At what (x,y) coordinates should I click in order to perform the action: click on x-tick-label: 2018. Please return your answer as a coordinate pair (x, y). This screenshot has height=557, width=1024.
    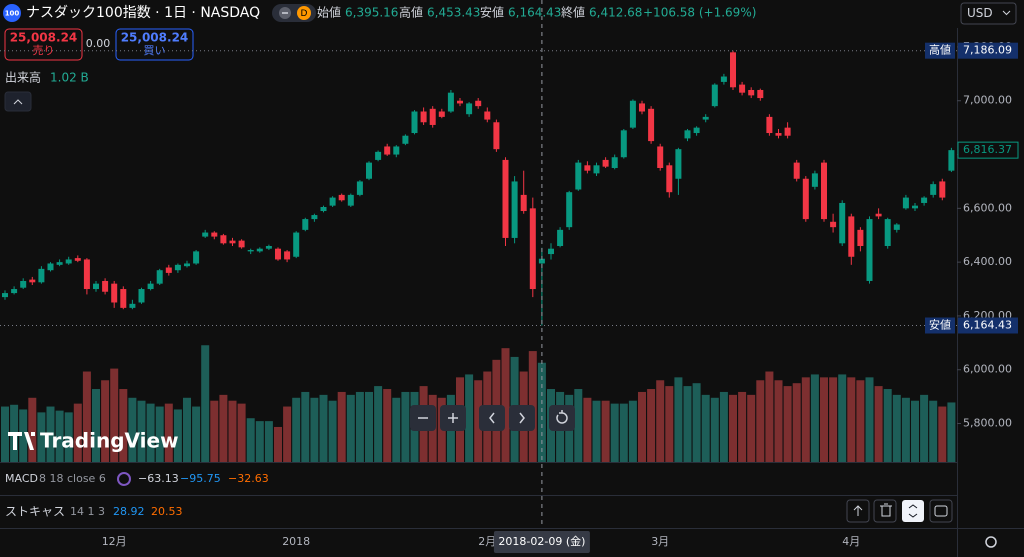
    Looking at the image, I should click on (296, 541).